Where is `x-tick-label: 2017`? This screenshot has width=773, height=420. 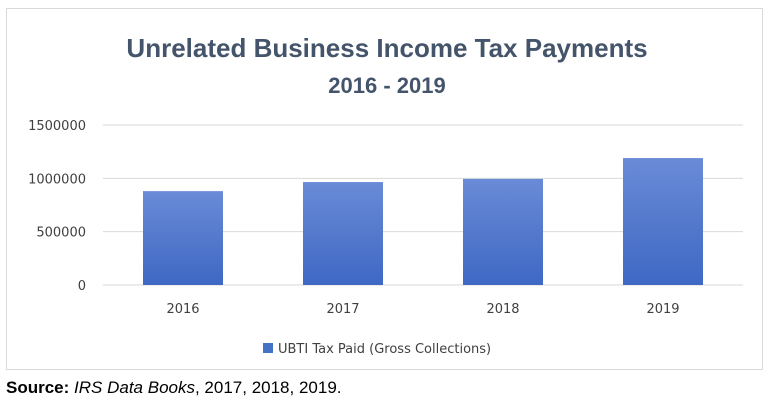 x-tick-label: 2017 is located at coordinates (342, 309).